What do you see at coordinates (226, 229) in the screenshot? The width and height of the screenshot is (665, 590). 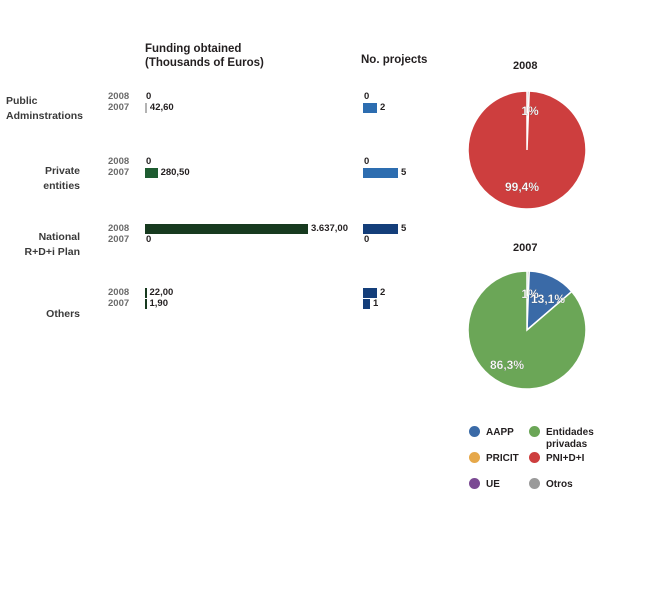 I see `funding-bar-national-2008` at bounding box center [226, 229].